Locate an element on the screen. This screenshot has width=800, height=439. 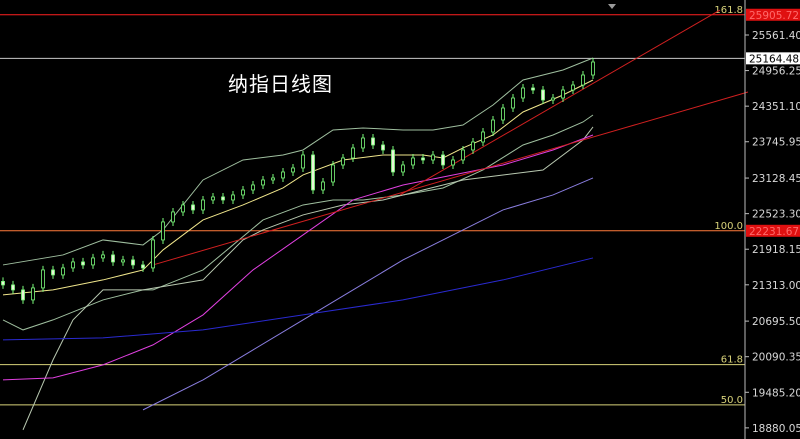
fib-level-label: 161.8 is located at coordinates (728, 10).